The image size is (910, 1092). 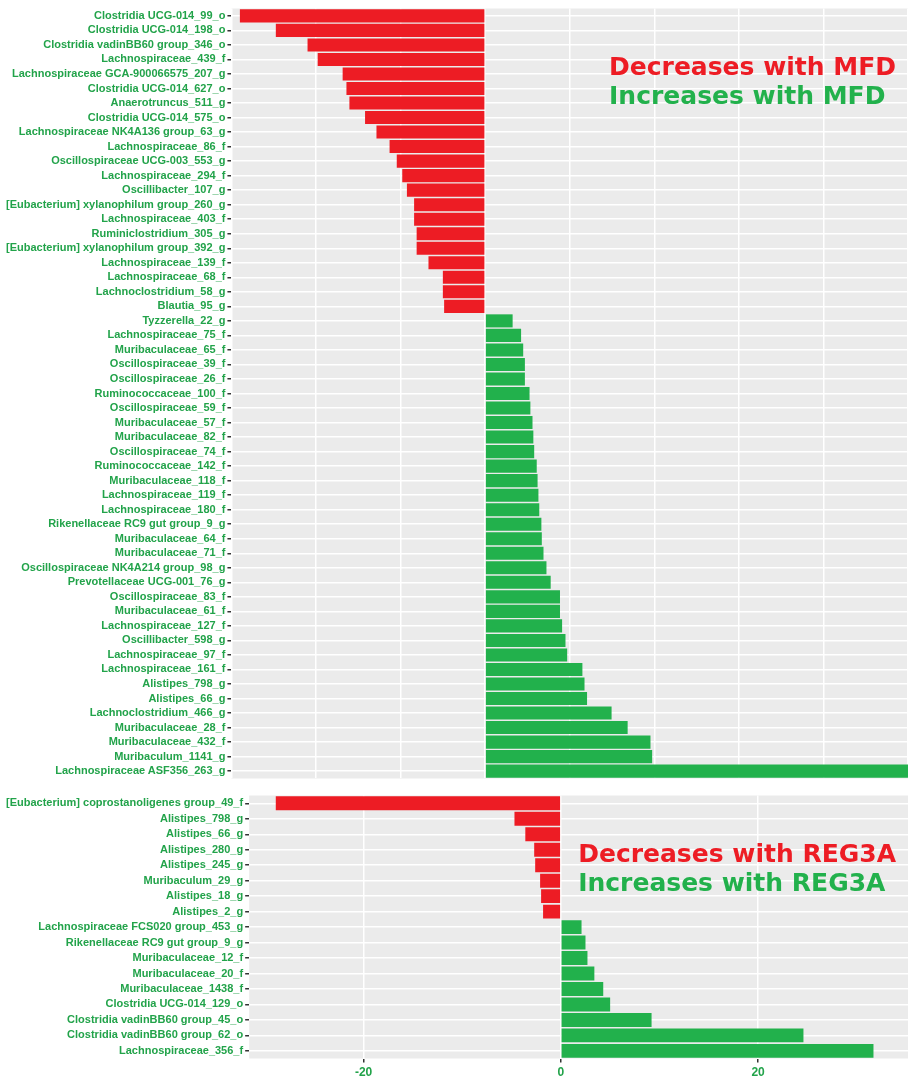 I want to click on y-tick-label: Lachnospiraceae FCS020 group_453_g, so click(x=141, y=926).